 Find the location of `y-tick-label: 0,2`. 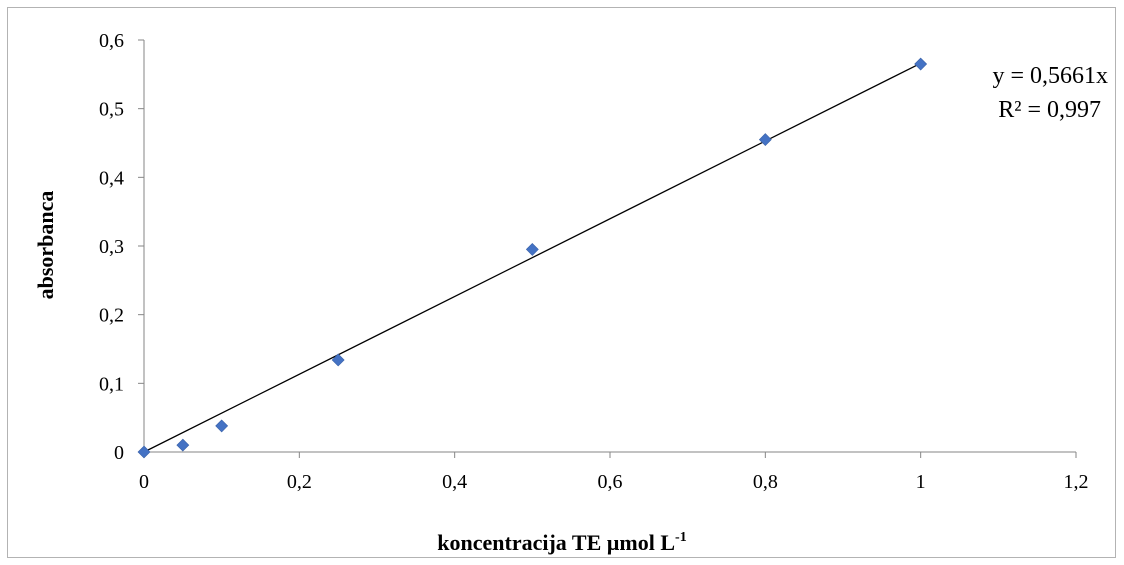

y-tick-label: 0,2 is located at coordinates (111, 316).